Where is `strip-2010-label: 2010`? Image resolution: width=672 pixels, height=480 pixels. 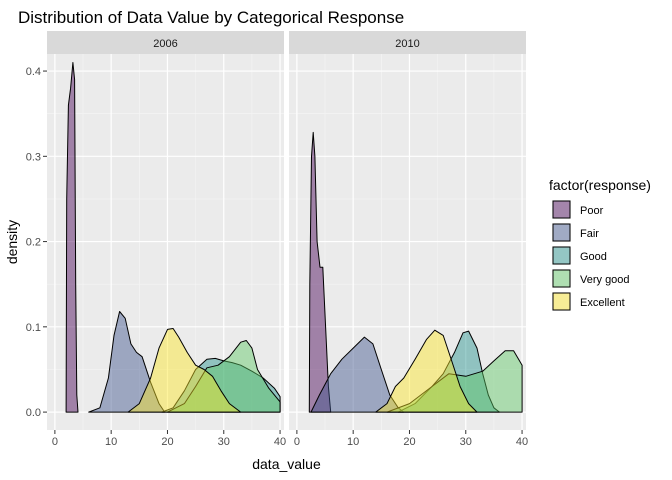
strip-2010-label: 2010 is located at coordinates (407, 44).